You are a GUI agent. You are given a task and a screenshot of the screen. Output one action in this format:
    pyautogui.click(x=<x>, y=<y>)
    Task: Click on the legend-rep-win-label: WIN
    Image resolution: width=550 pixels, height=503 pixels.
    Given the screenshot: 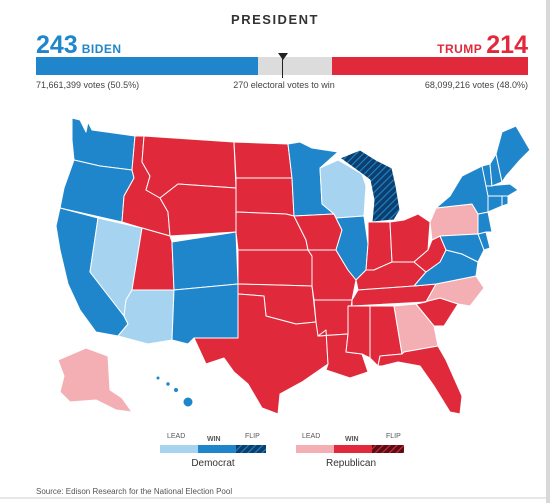 What is the action you would take?
    pyautogui.click(x=352, y=439)
    